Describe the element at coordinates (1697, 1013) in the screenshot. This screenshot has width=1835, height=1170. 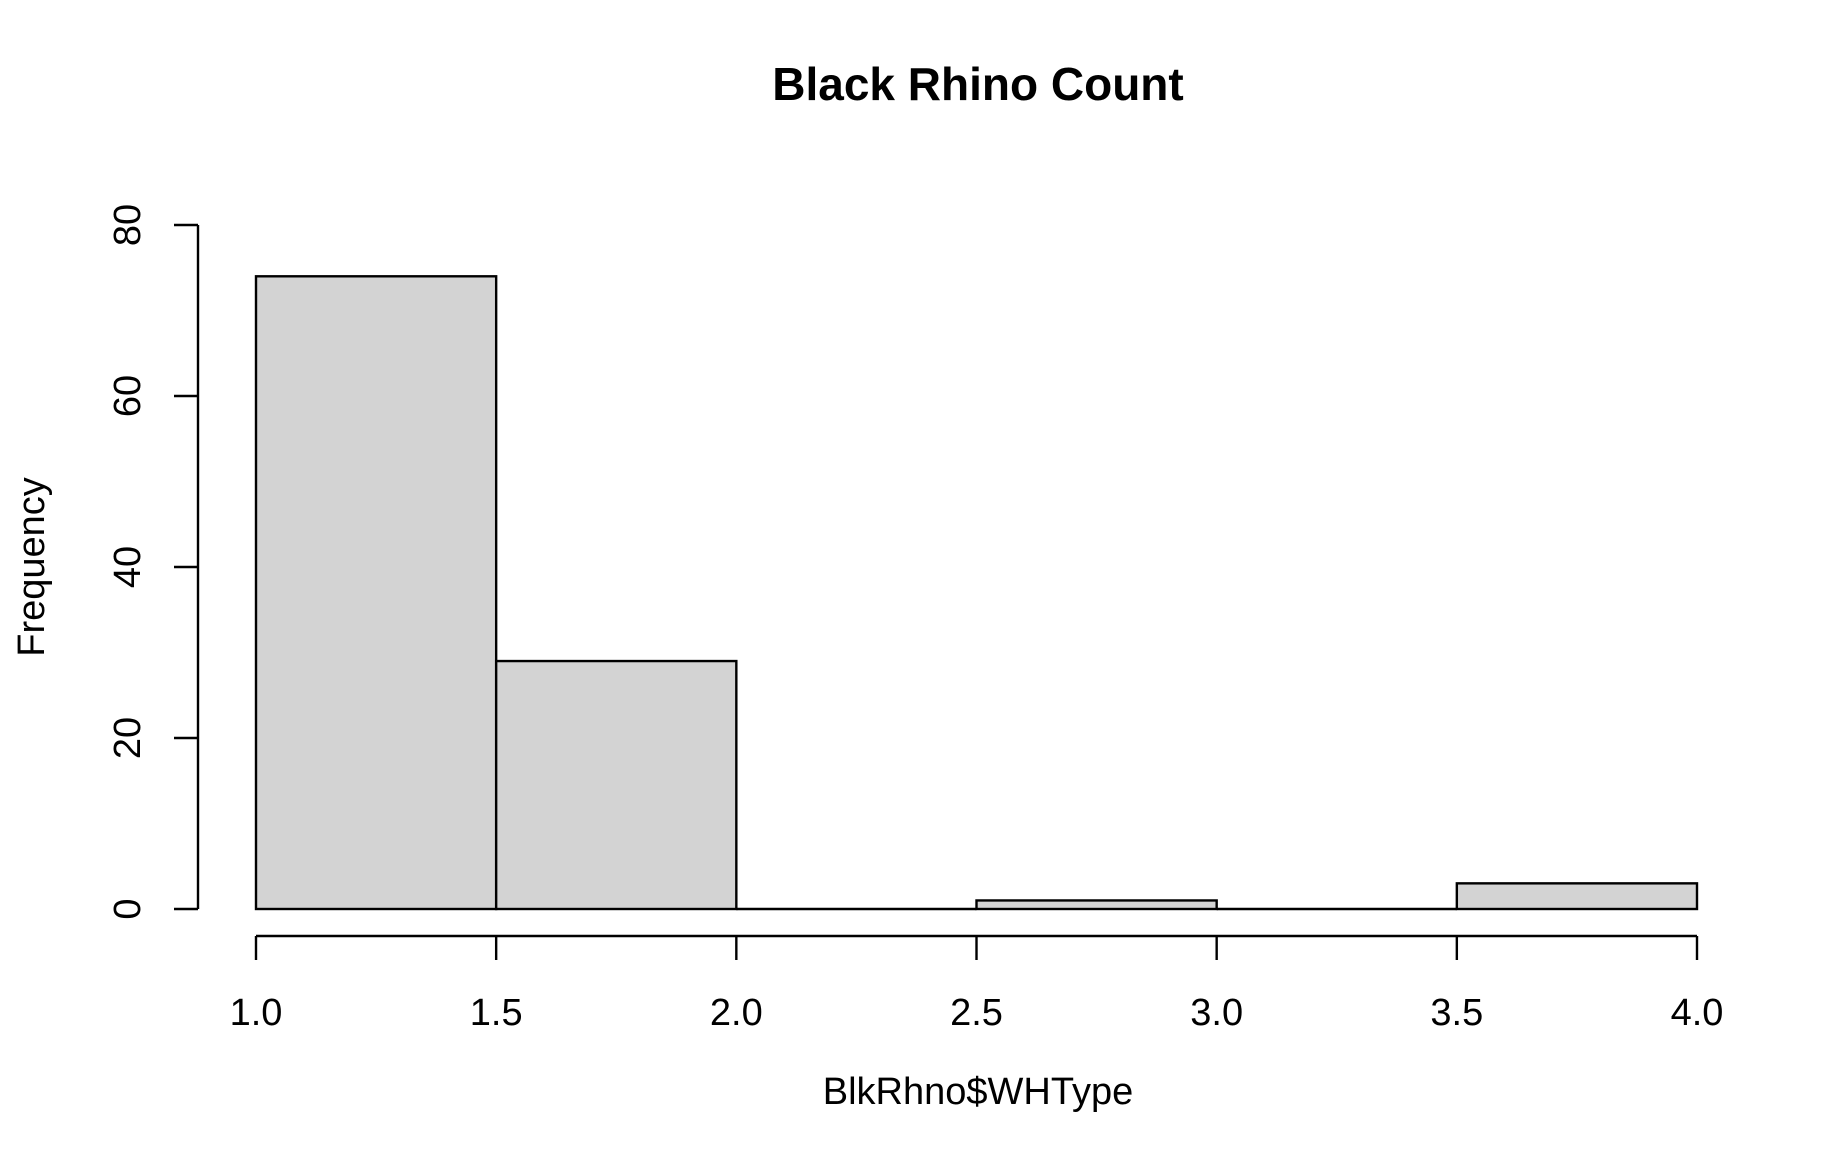
I see `x-tick-label: 4.0` at that location.